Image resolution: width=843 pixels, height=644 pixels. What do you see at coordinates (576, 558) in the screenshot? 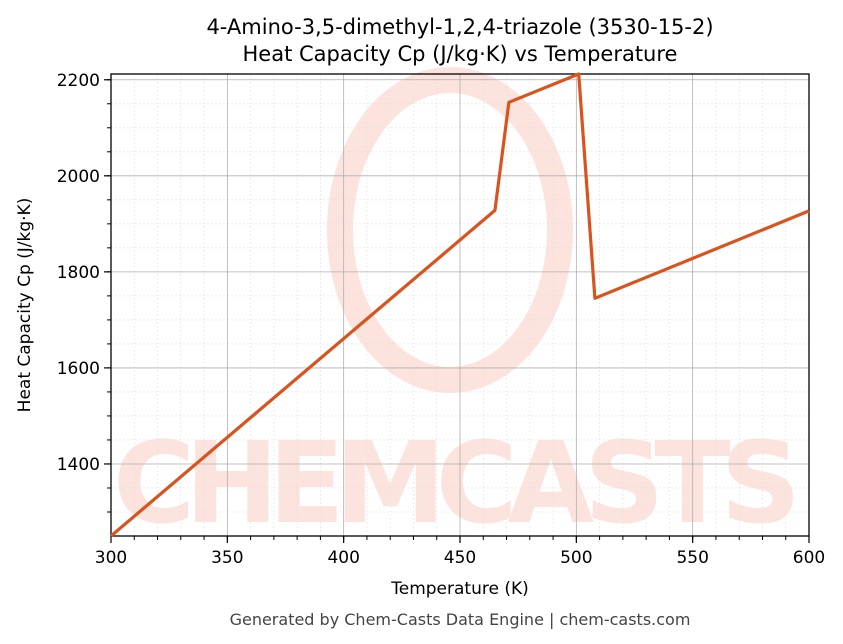
I see `x-tick-label: 500` at bounding box center [576, 558].